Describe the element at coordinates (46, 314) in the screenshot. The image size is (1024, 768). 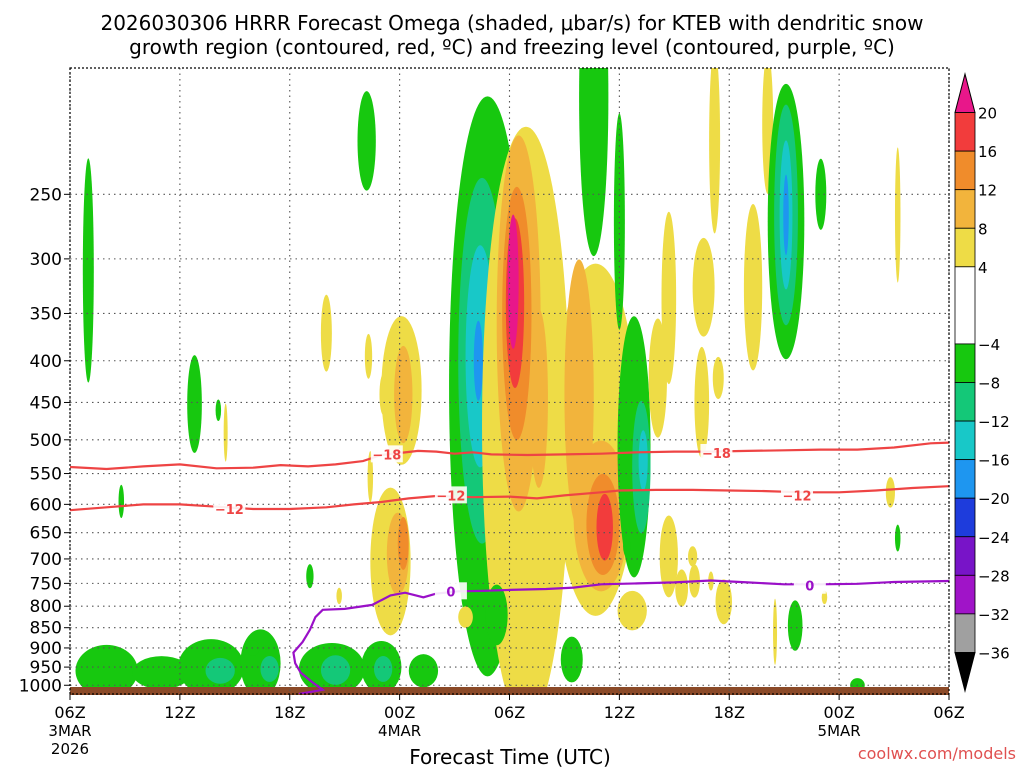
I see `y-tick-label-350: 350` at that location.